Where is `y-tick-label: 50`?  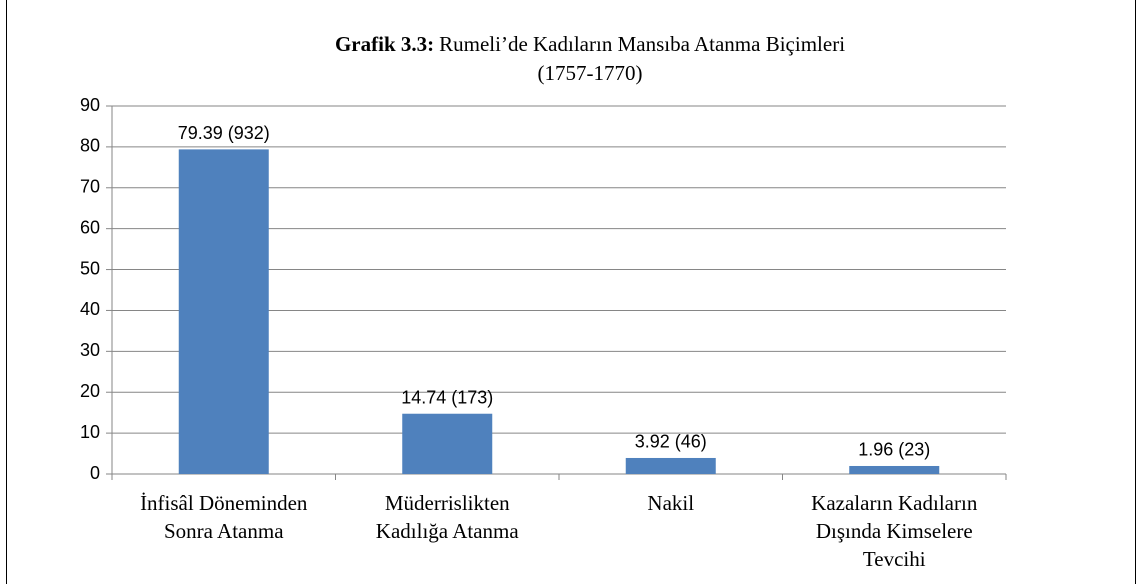 y-tick-label: 50 is located at coordinates (90, 268).